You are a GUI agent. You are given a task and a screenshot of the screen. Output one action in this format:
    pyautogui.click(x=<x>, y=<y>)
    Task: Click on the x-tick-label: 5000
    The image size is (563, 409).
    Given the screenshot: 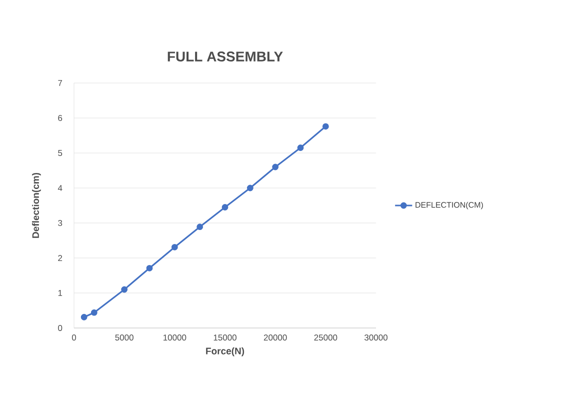 What is the action you would take?
    pyautogui.click(x=124, y=337)
    